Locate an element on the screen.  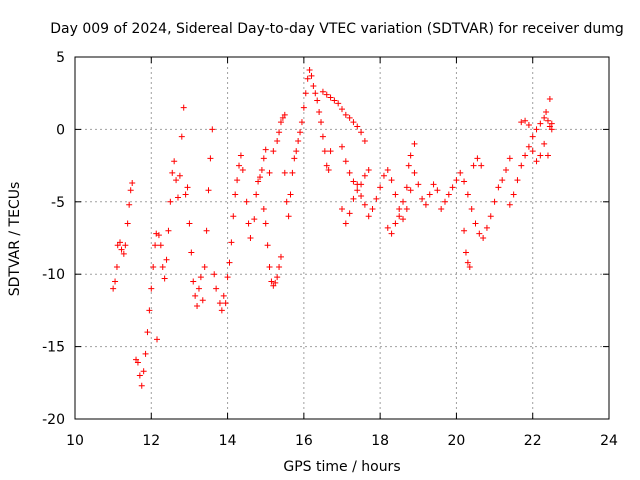
x-axis-label: GPS time / hours is located at coordinates (341, 467).